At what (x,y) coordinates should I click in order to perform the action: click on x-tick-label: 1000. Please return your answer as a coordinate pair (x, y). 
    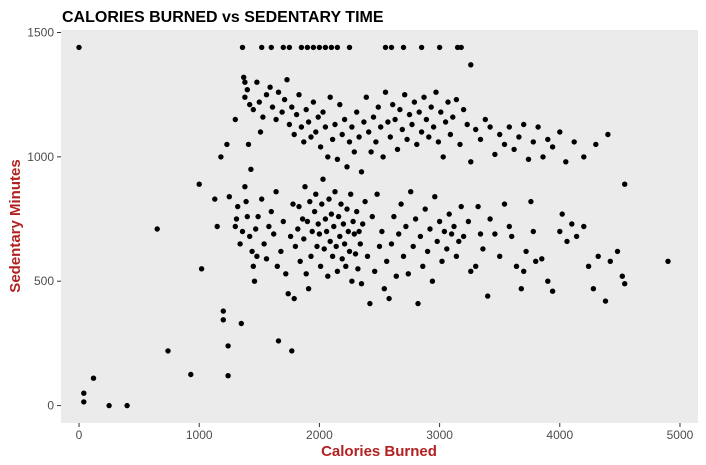
    Looking at the image, I should click on (199, 435).